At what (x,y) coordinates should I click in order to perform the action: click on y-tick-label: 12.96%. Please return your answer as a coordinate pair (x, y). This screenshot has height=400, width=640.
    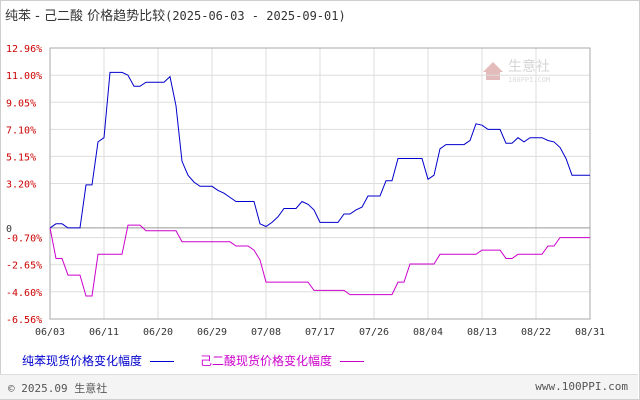
    Looking at the image, I should click on (24, 49).